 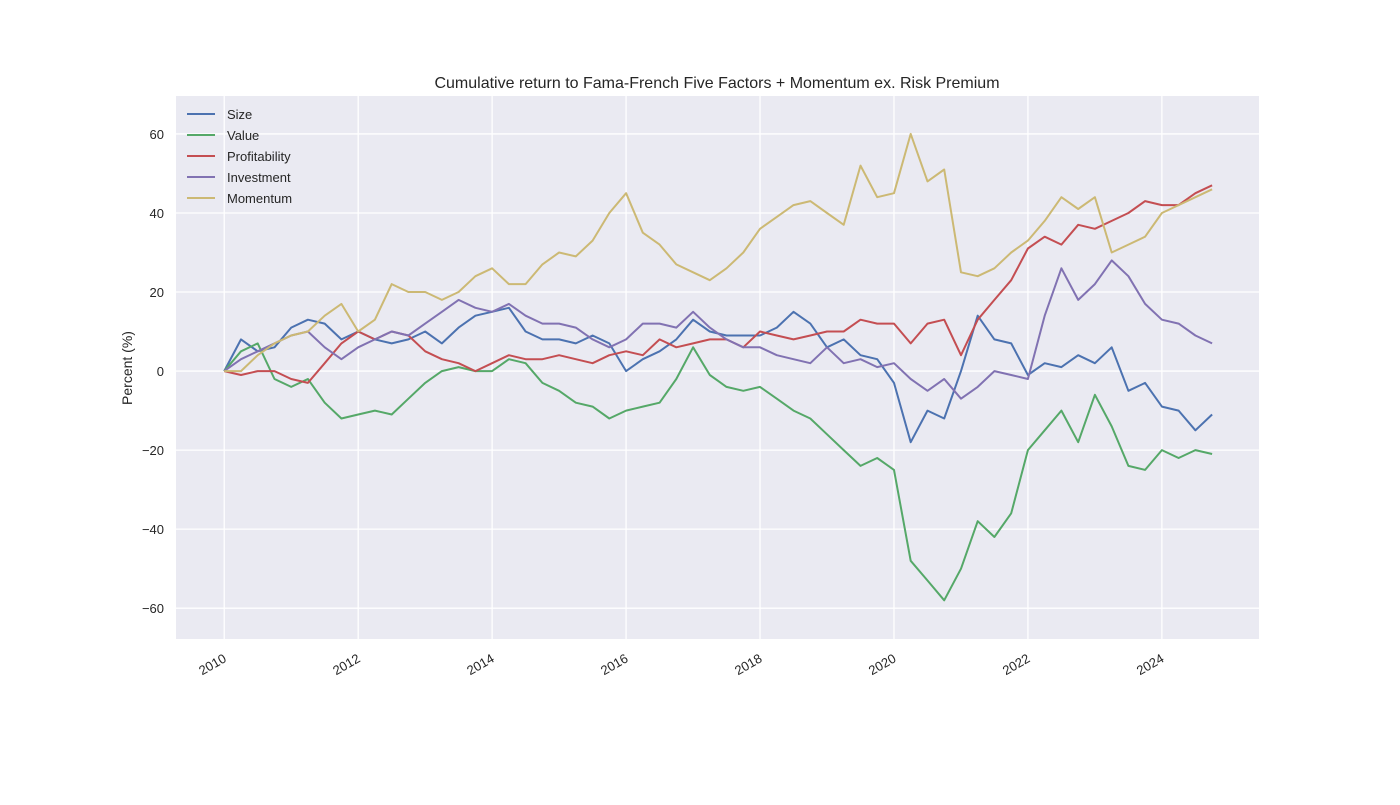 What do you see at coordinates (223, 135) in the screenshot?
I see `legend-item-value: Value` at bounding box center [223, 135].